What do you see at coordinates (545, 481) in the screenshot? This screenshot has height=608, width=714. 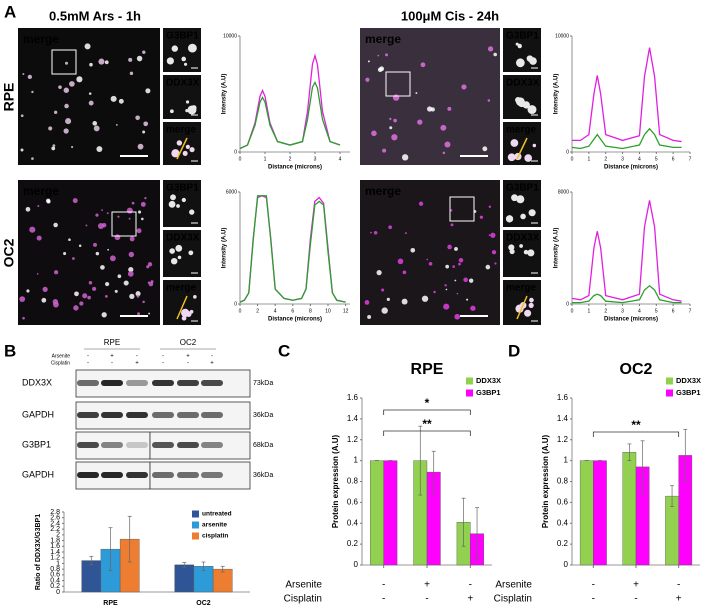 I see `y-axis-title: Protein expression (A.U)` at bounding box center [545, 481].